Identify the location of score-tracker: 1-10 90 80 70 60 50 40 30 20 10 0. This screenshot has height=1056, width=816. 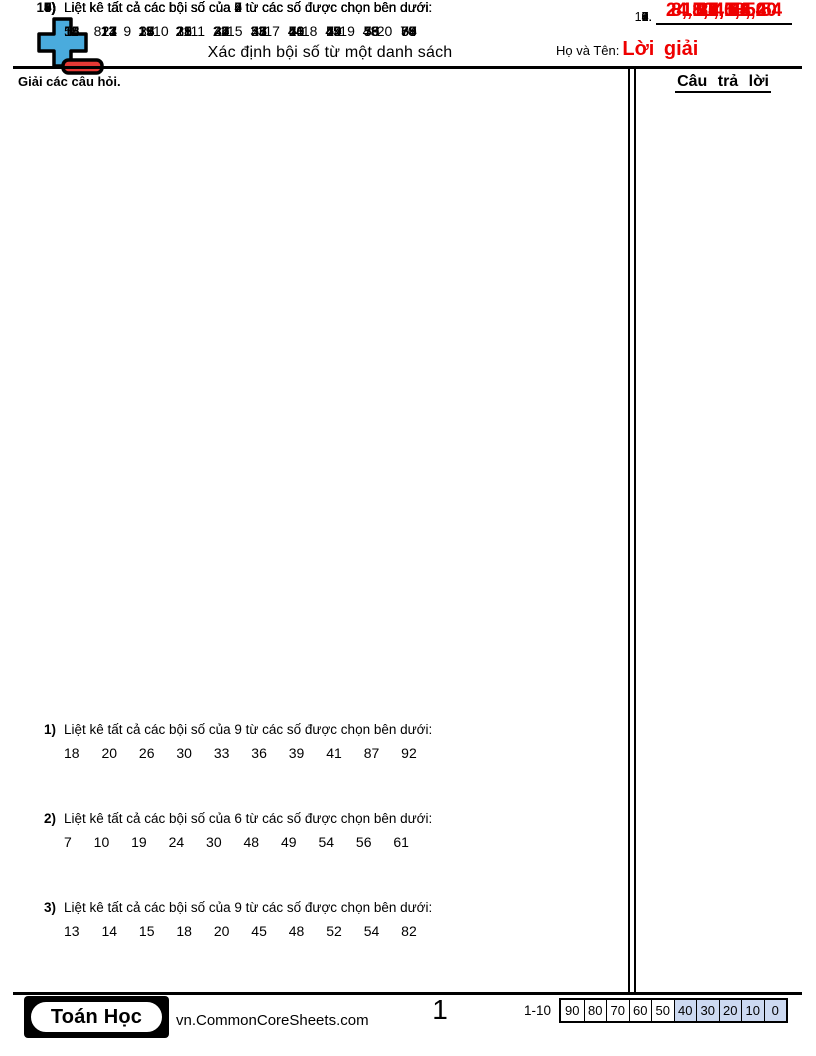
(656, 1010).